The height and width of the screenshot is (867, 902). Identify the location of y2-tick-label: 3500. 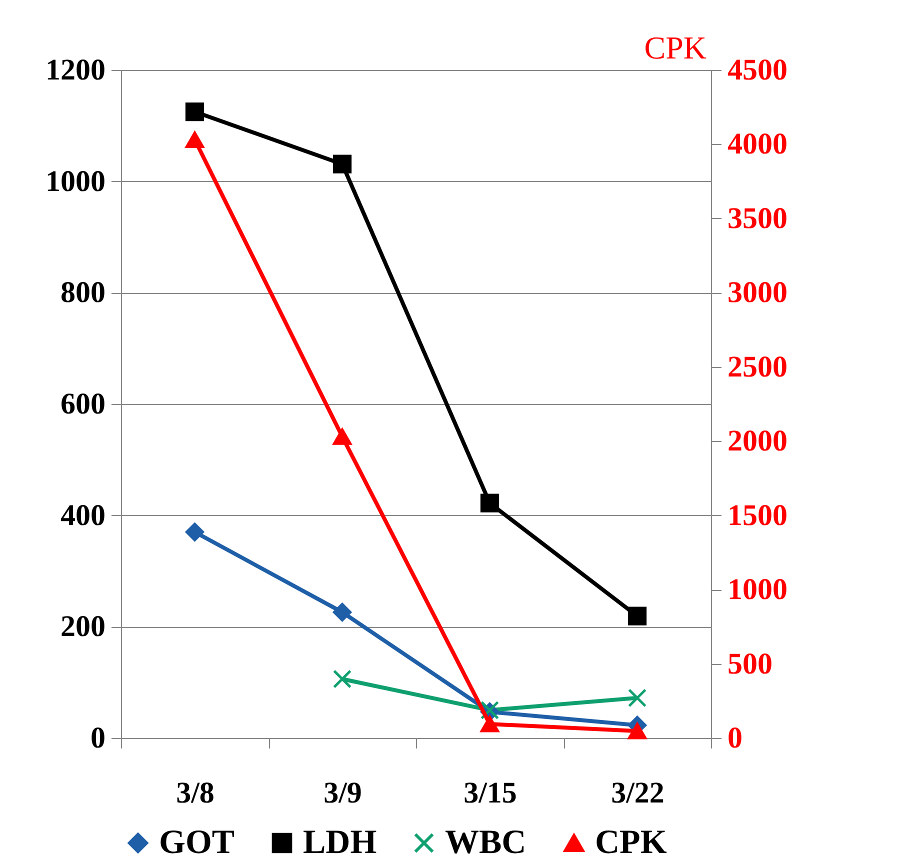
(758, 218).